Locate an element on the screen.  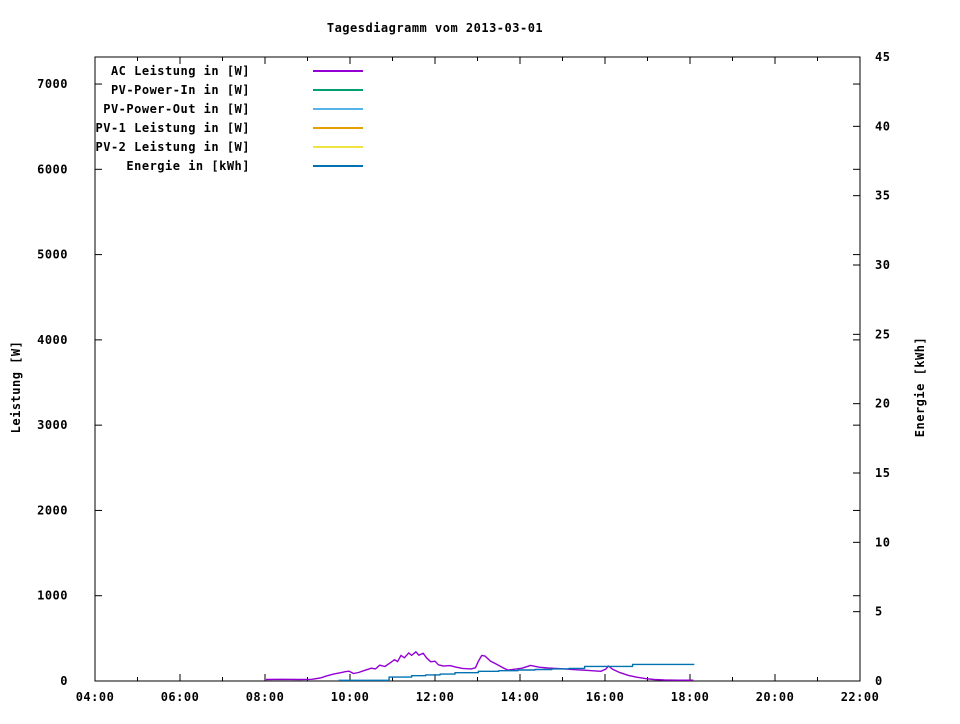
legend-label-pv-power-in: PV-Power-In in [W] is located at coordinates (180, 90).